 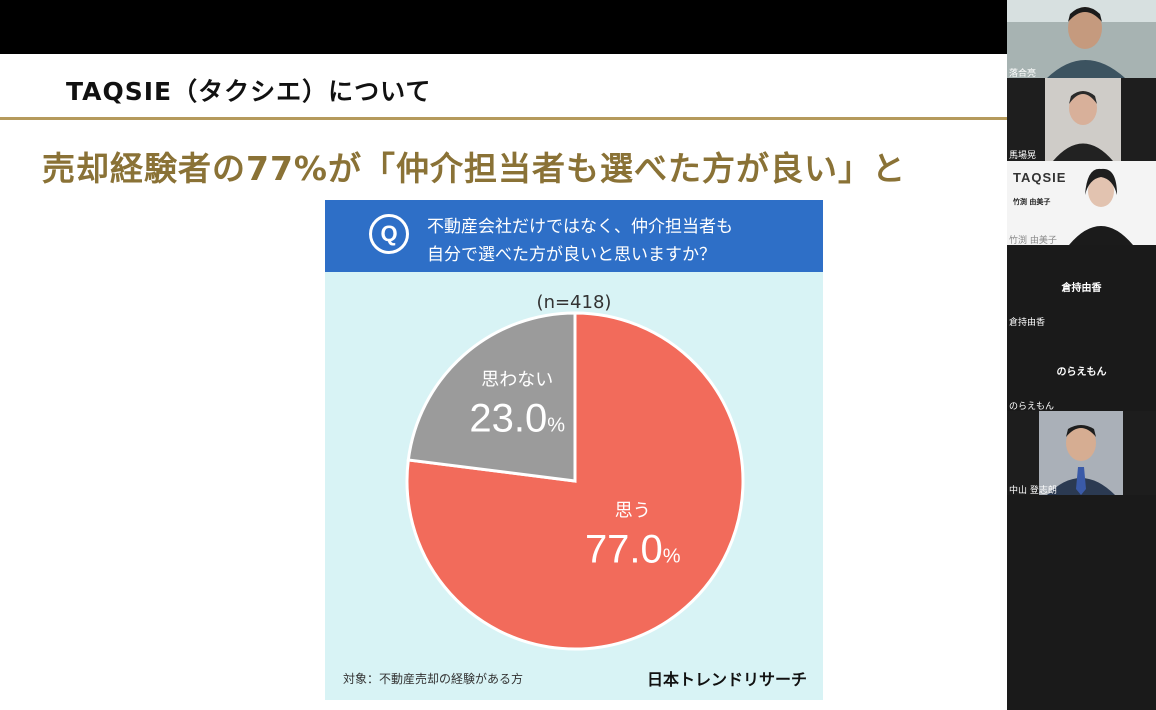 I want to click on participant-center-name: 倉持由香, so click(x=1081, y=288).